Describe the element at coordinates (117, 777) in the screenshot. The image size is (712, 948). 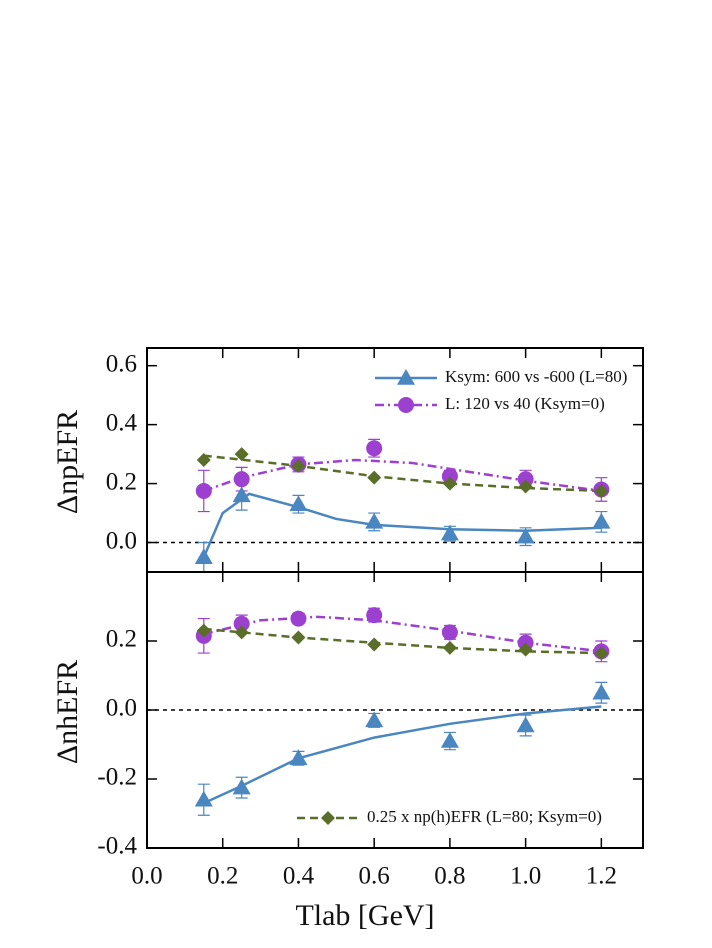
I see `y-tick-label: -0.2` at that location.